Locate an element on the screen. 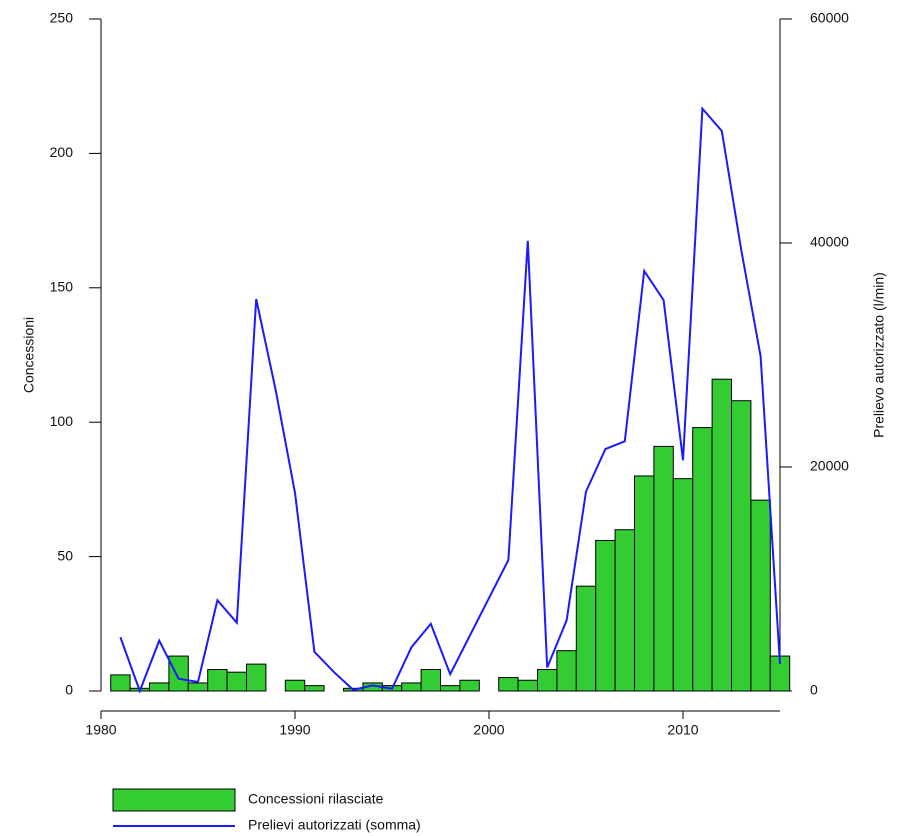 The height and width of the screenshot is (836, 903). legend-swatch is located at coordinates (174, 800).